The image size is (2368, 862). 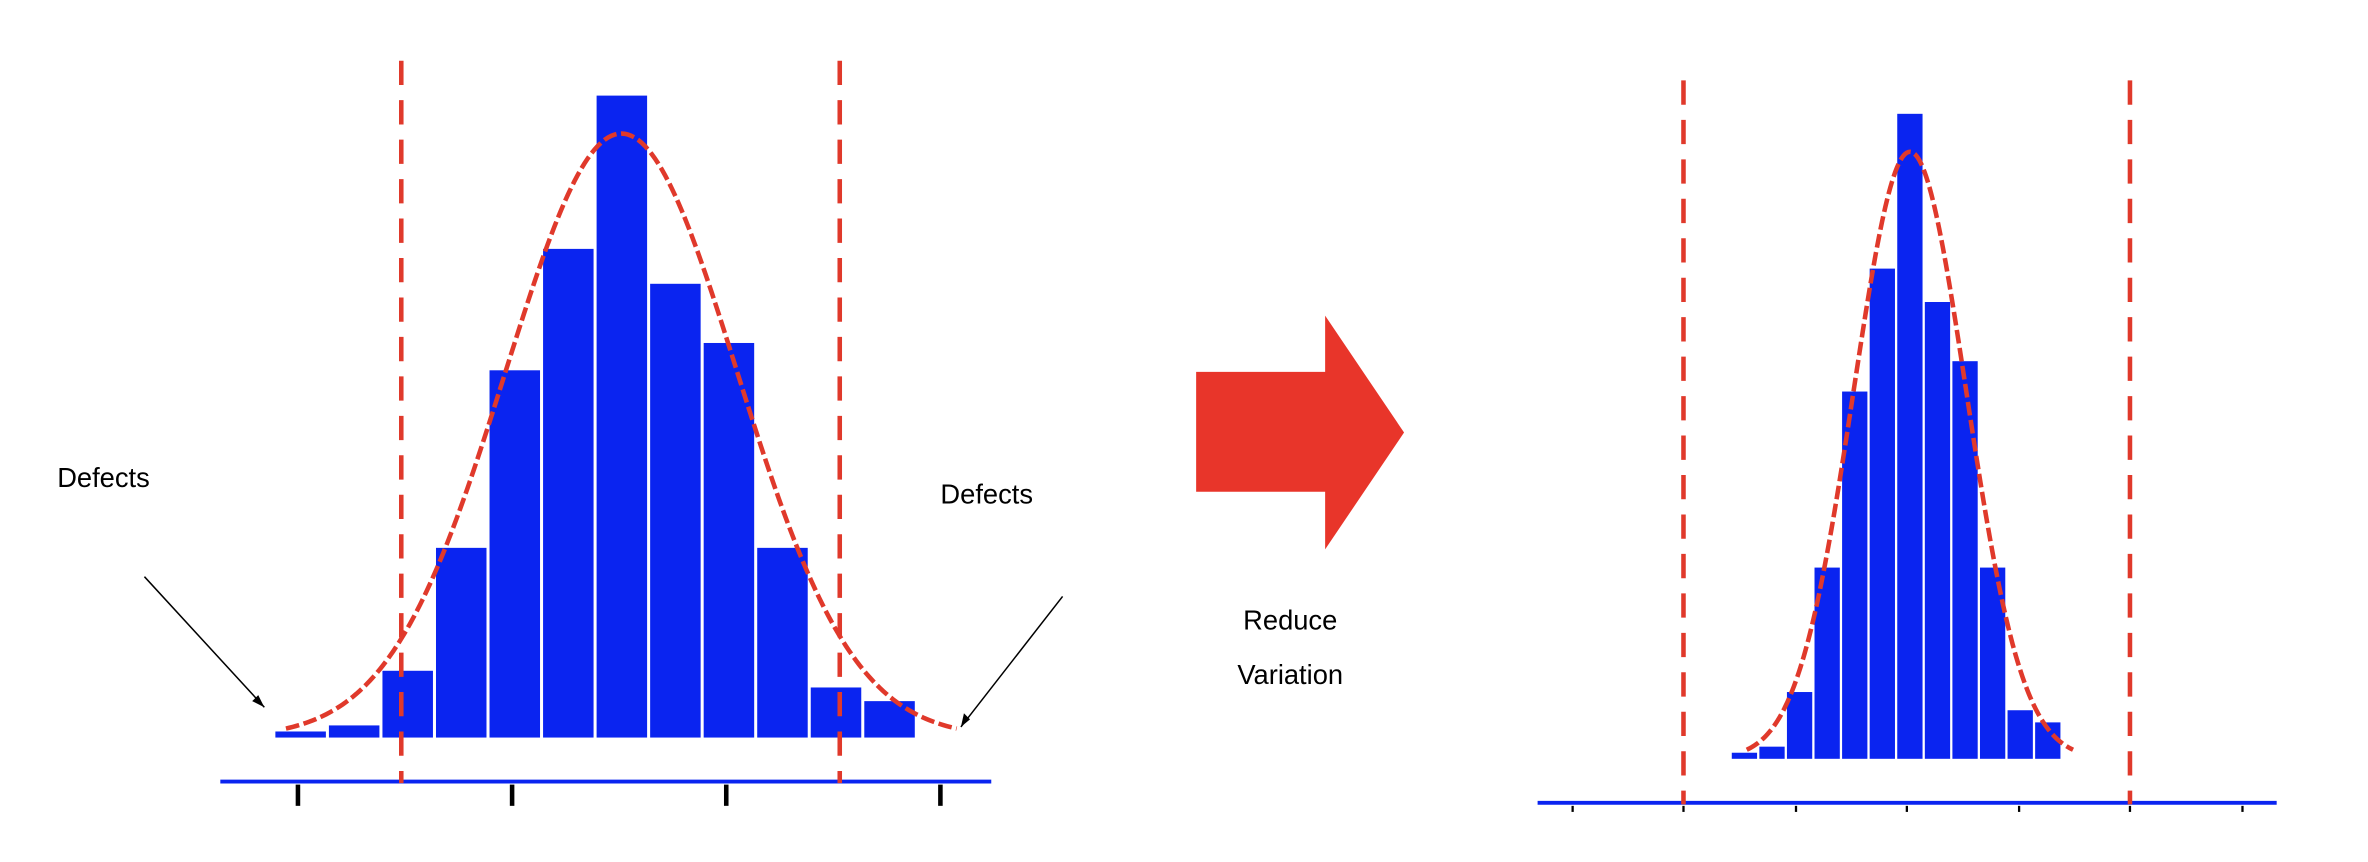 I want to click on arrow-text: Reduce, so click(x=1290, y=619).